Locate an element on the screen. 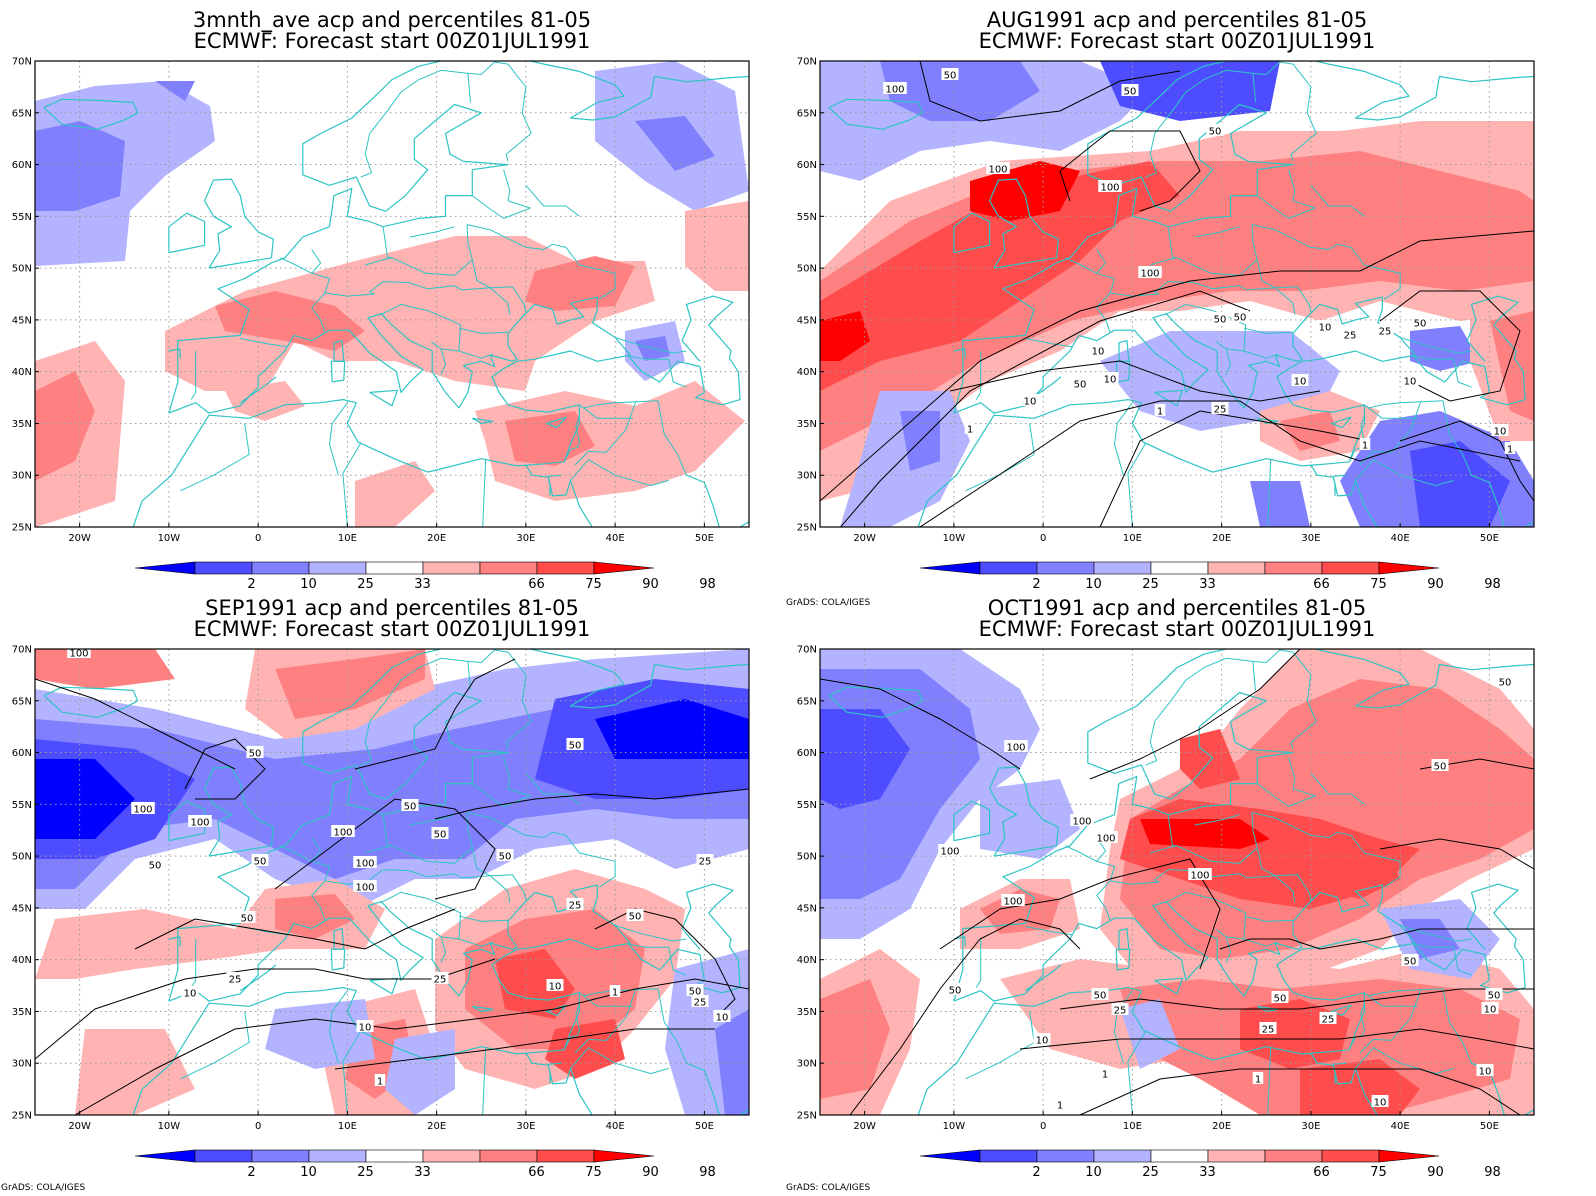  shaded-region-p90 is located at coordinates (535, 984).